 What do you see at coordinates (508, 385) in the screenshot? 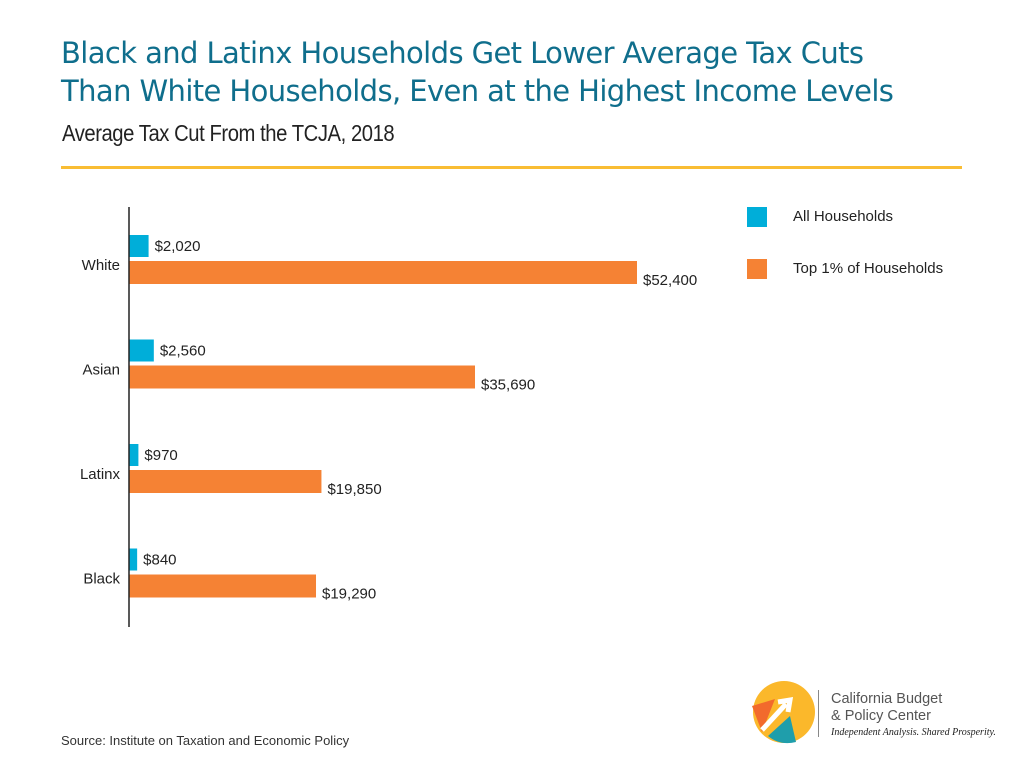
I see `data-label-top1-asian: $35,690` at bounding box center [508, 385].